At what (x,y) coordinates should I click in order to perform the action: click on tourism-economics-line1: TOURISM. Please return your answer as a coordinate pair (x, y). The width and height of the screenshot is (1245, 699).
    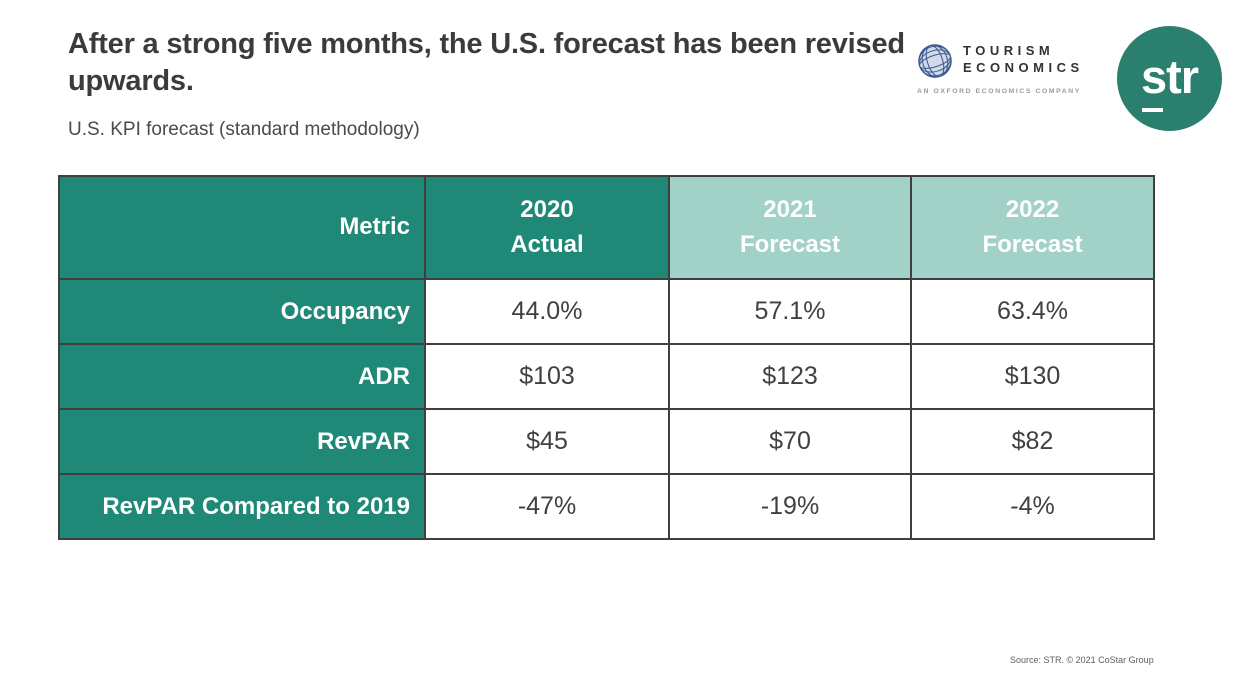
    Looking at the image, I should click on (1009, 50).